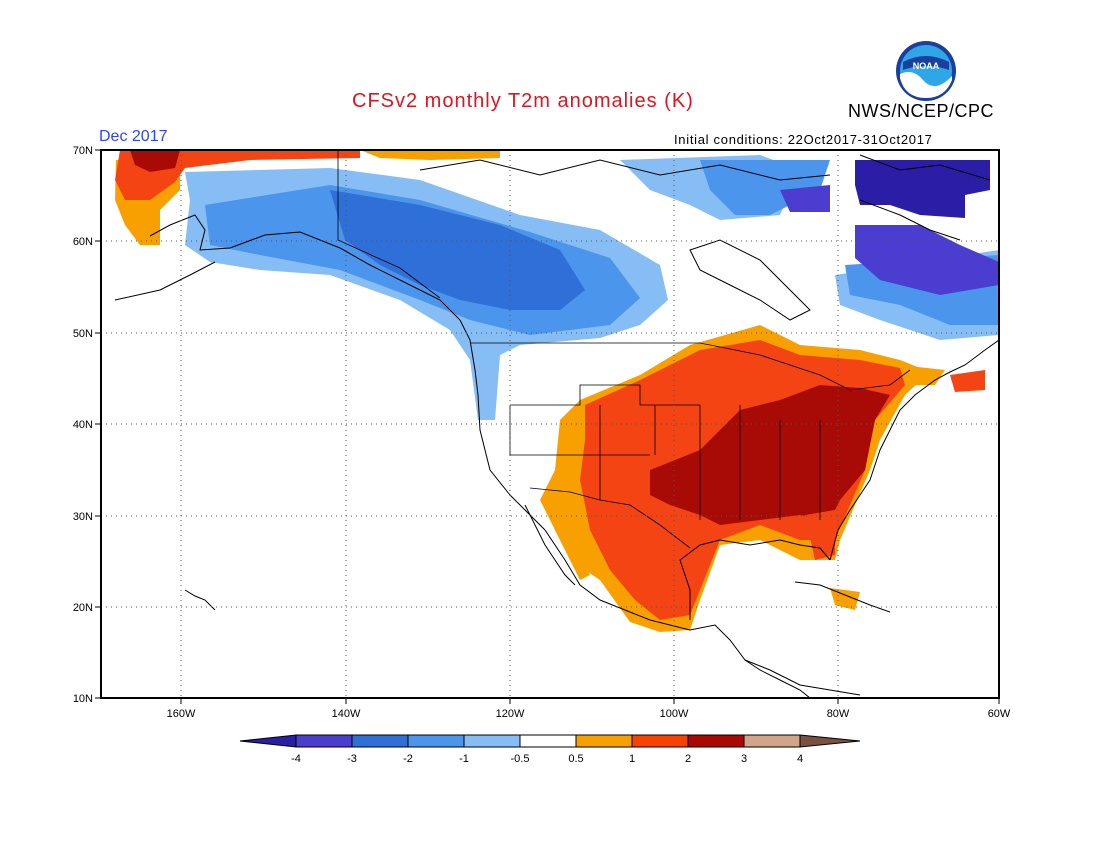 The image size is (1100, 850). Describe the element at coordinates (520, 759) in the screenshot. I see `colorbar-label: -0.5` at that location.